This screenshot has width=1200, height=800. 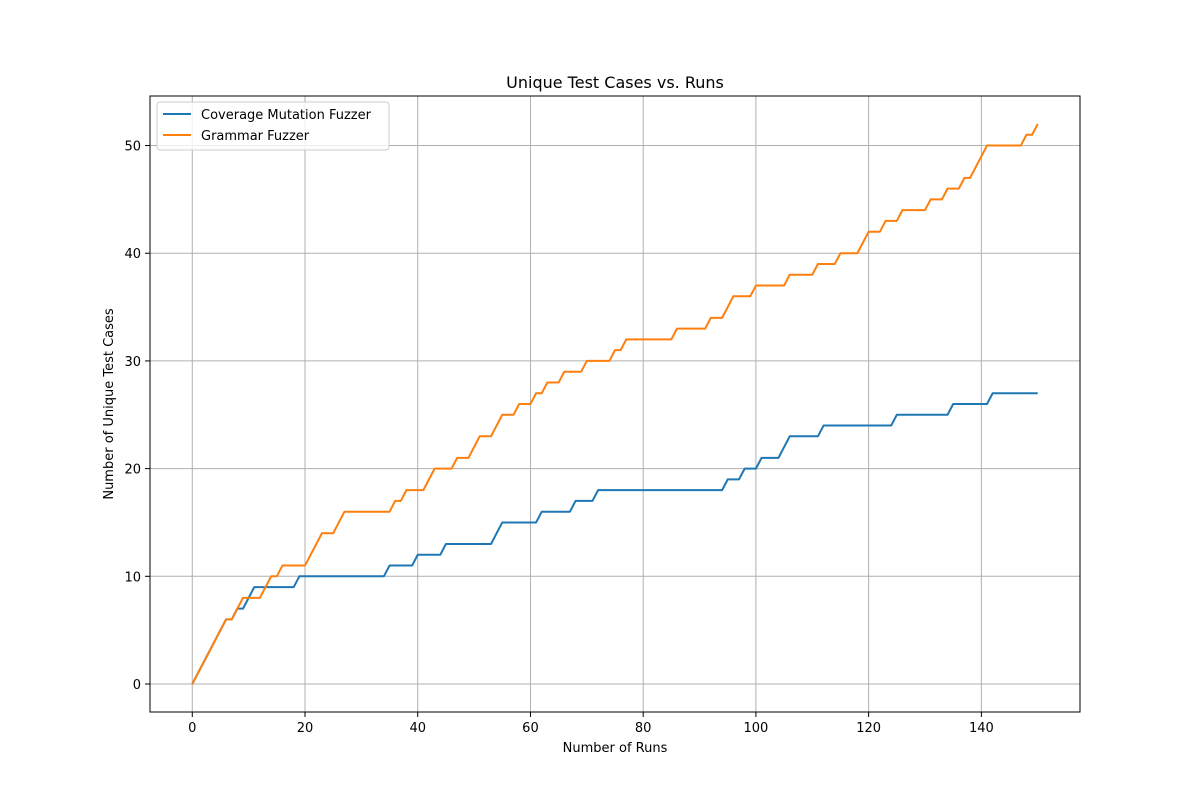 I want to click on y-tick-label: 0, so click(x=137, y=685).